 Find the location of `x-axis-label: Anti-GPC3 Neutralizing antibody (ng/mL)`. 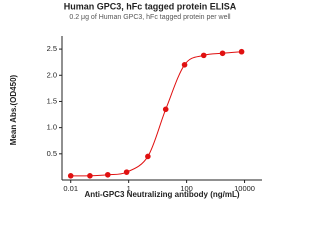

x-axis-label: Anti-GPC3 Neutralizing antibody (ng/mL) is located at coordinates (161, 194).